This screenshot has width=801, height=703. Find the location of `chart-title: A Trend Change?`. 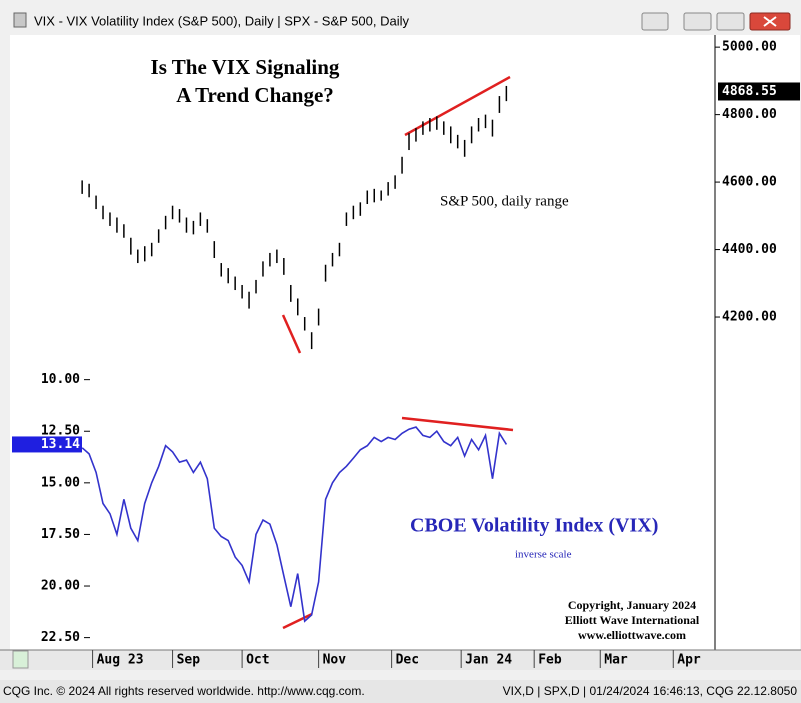

chart-title: A Trend Change? is located at coordinates (255, 95).